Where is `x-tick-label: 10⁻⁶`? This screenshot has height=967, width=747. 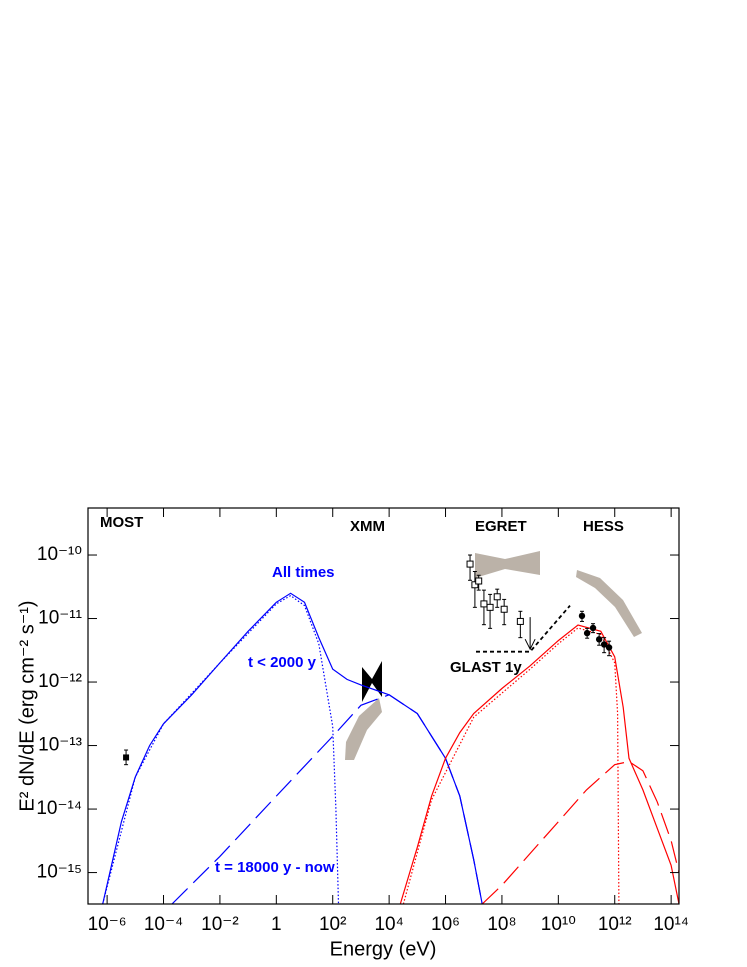
x-tick-label: 10⁻⁶ is located at coordinates (107, 924).